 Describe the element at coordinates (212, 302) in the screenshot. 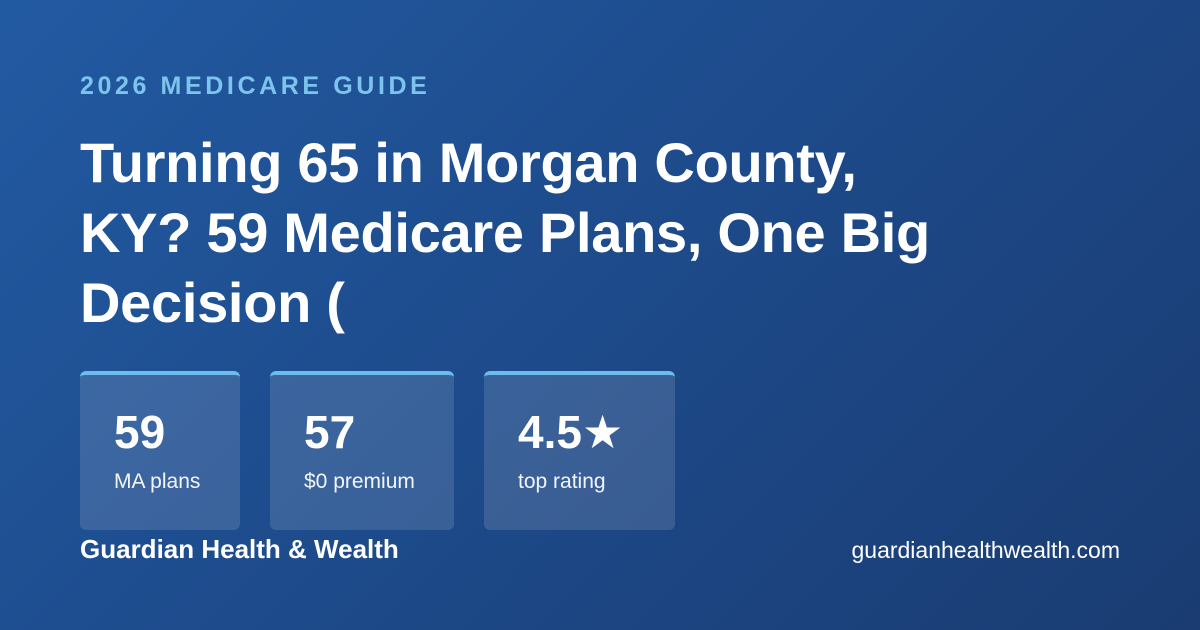

I see `title-line: Decision (` at that location.